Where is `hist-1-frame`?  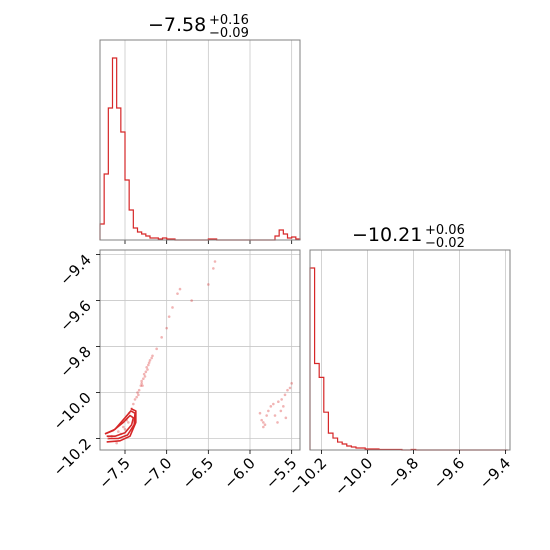
hist-1-frame is located at coordinates (200, 140).